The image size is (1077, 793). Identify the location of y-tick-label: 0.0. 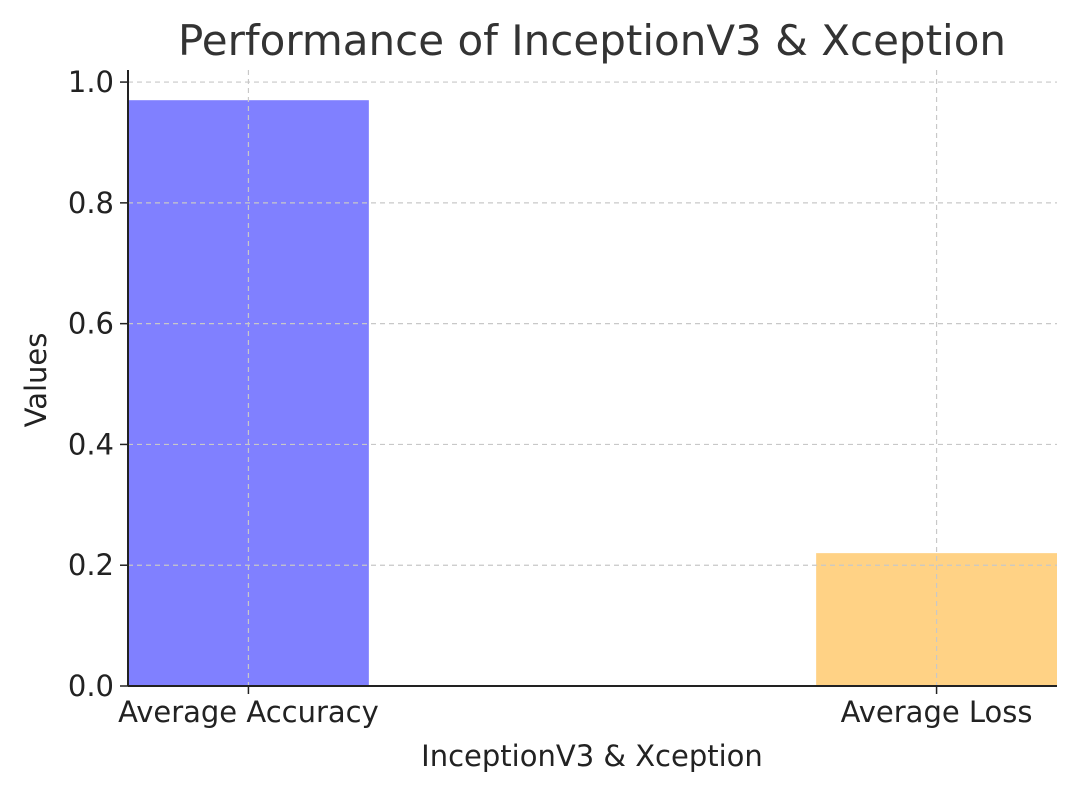
(91, 686).